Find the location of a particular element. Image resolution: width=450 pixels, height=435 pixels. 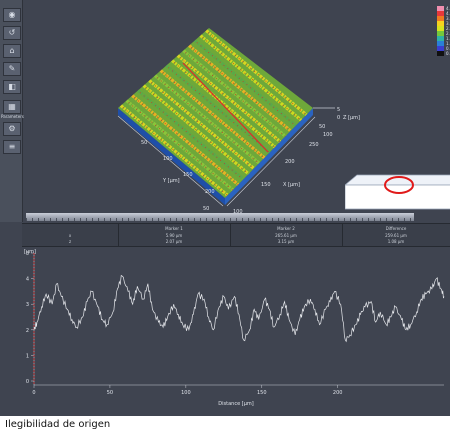

highlight-circle is located at coordinates (399, 185).